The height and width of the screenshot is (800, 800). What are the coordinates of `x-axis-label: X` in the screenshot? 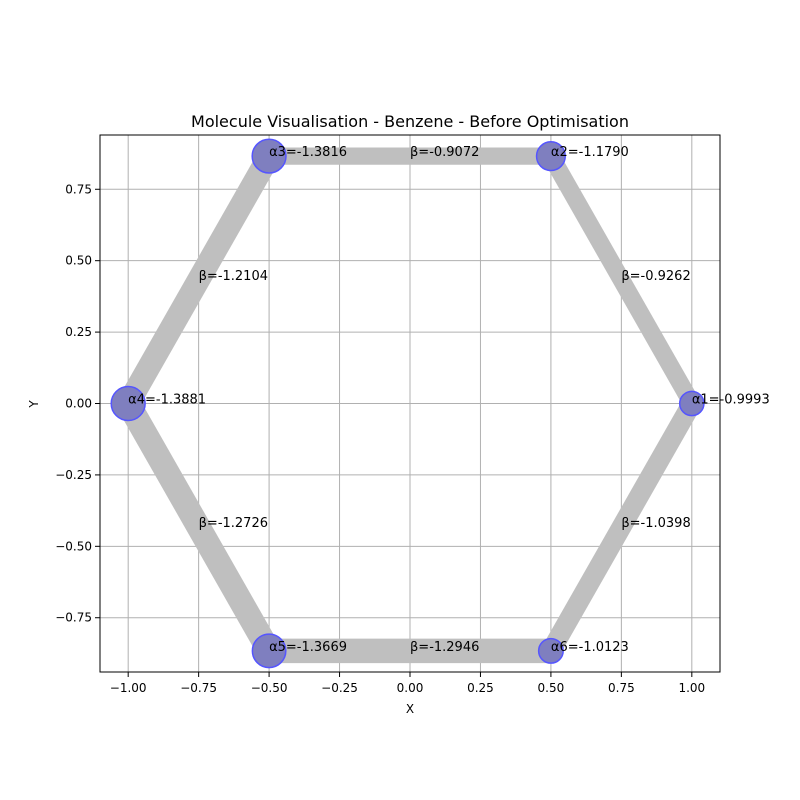 It's located at (410, 709).